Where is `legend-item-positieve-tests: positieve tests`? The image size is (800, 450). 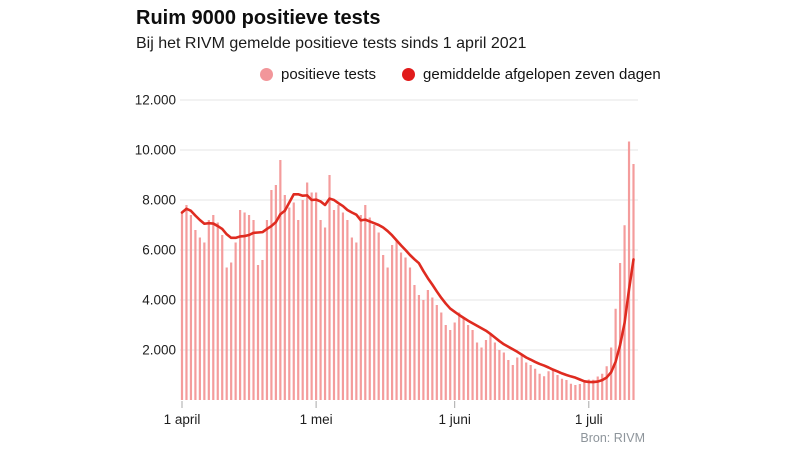 legend-item-positieve-tests: positieve tests is located at coordinates (318, 74).